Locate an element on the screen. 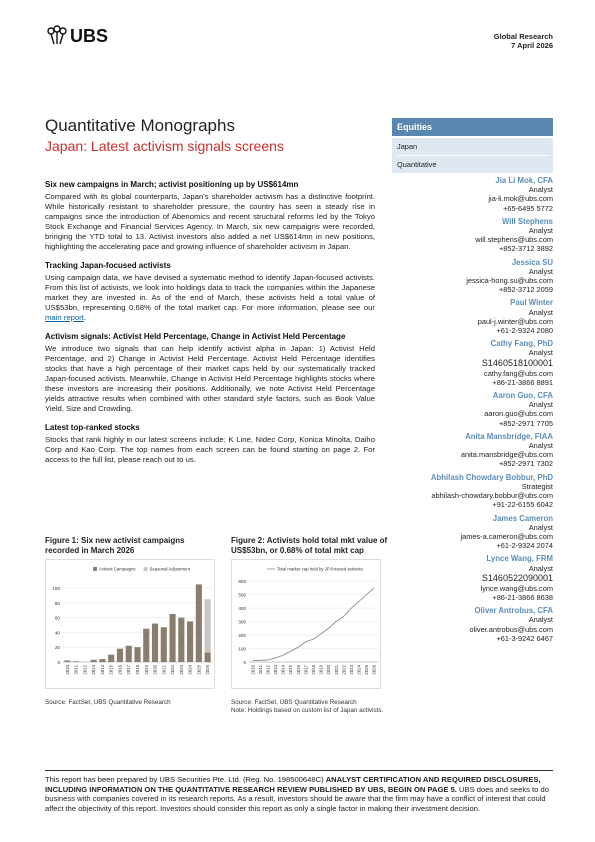 The height and width of the screenshot is (842, 595). analyst-phone: +852-2971 7302 is located at coordinates (525, 464).